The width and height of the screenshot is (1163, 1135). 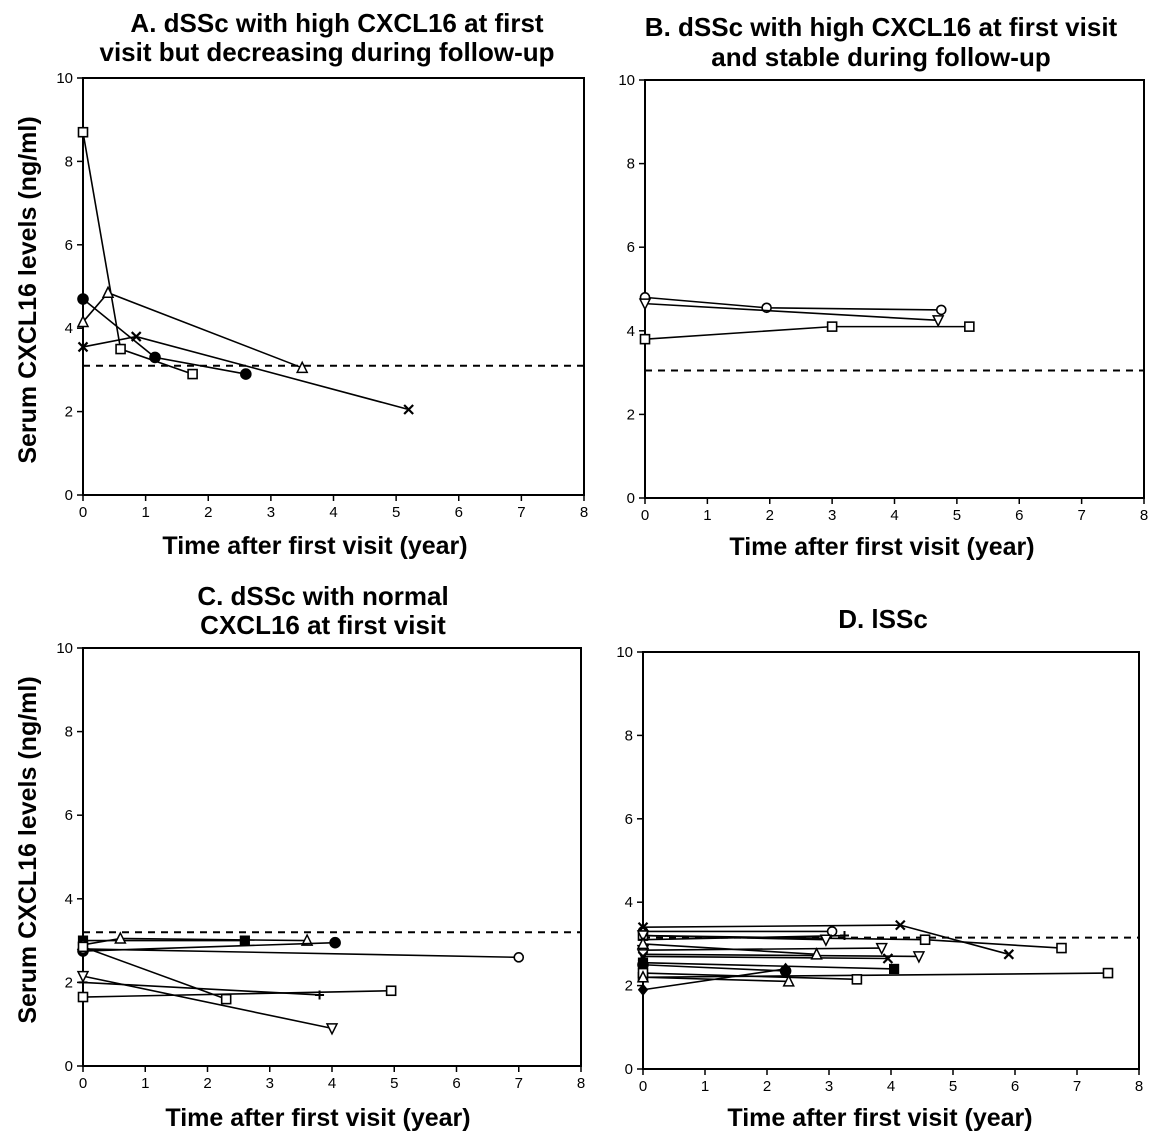 What do you see at coordinates (1081, 515) in the screenshot?
I see `panel-b-x-tick-label: 7` at bounding box center [1081, 515].